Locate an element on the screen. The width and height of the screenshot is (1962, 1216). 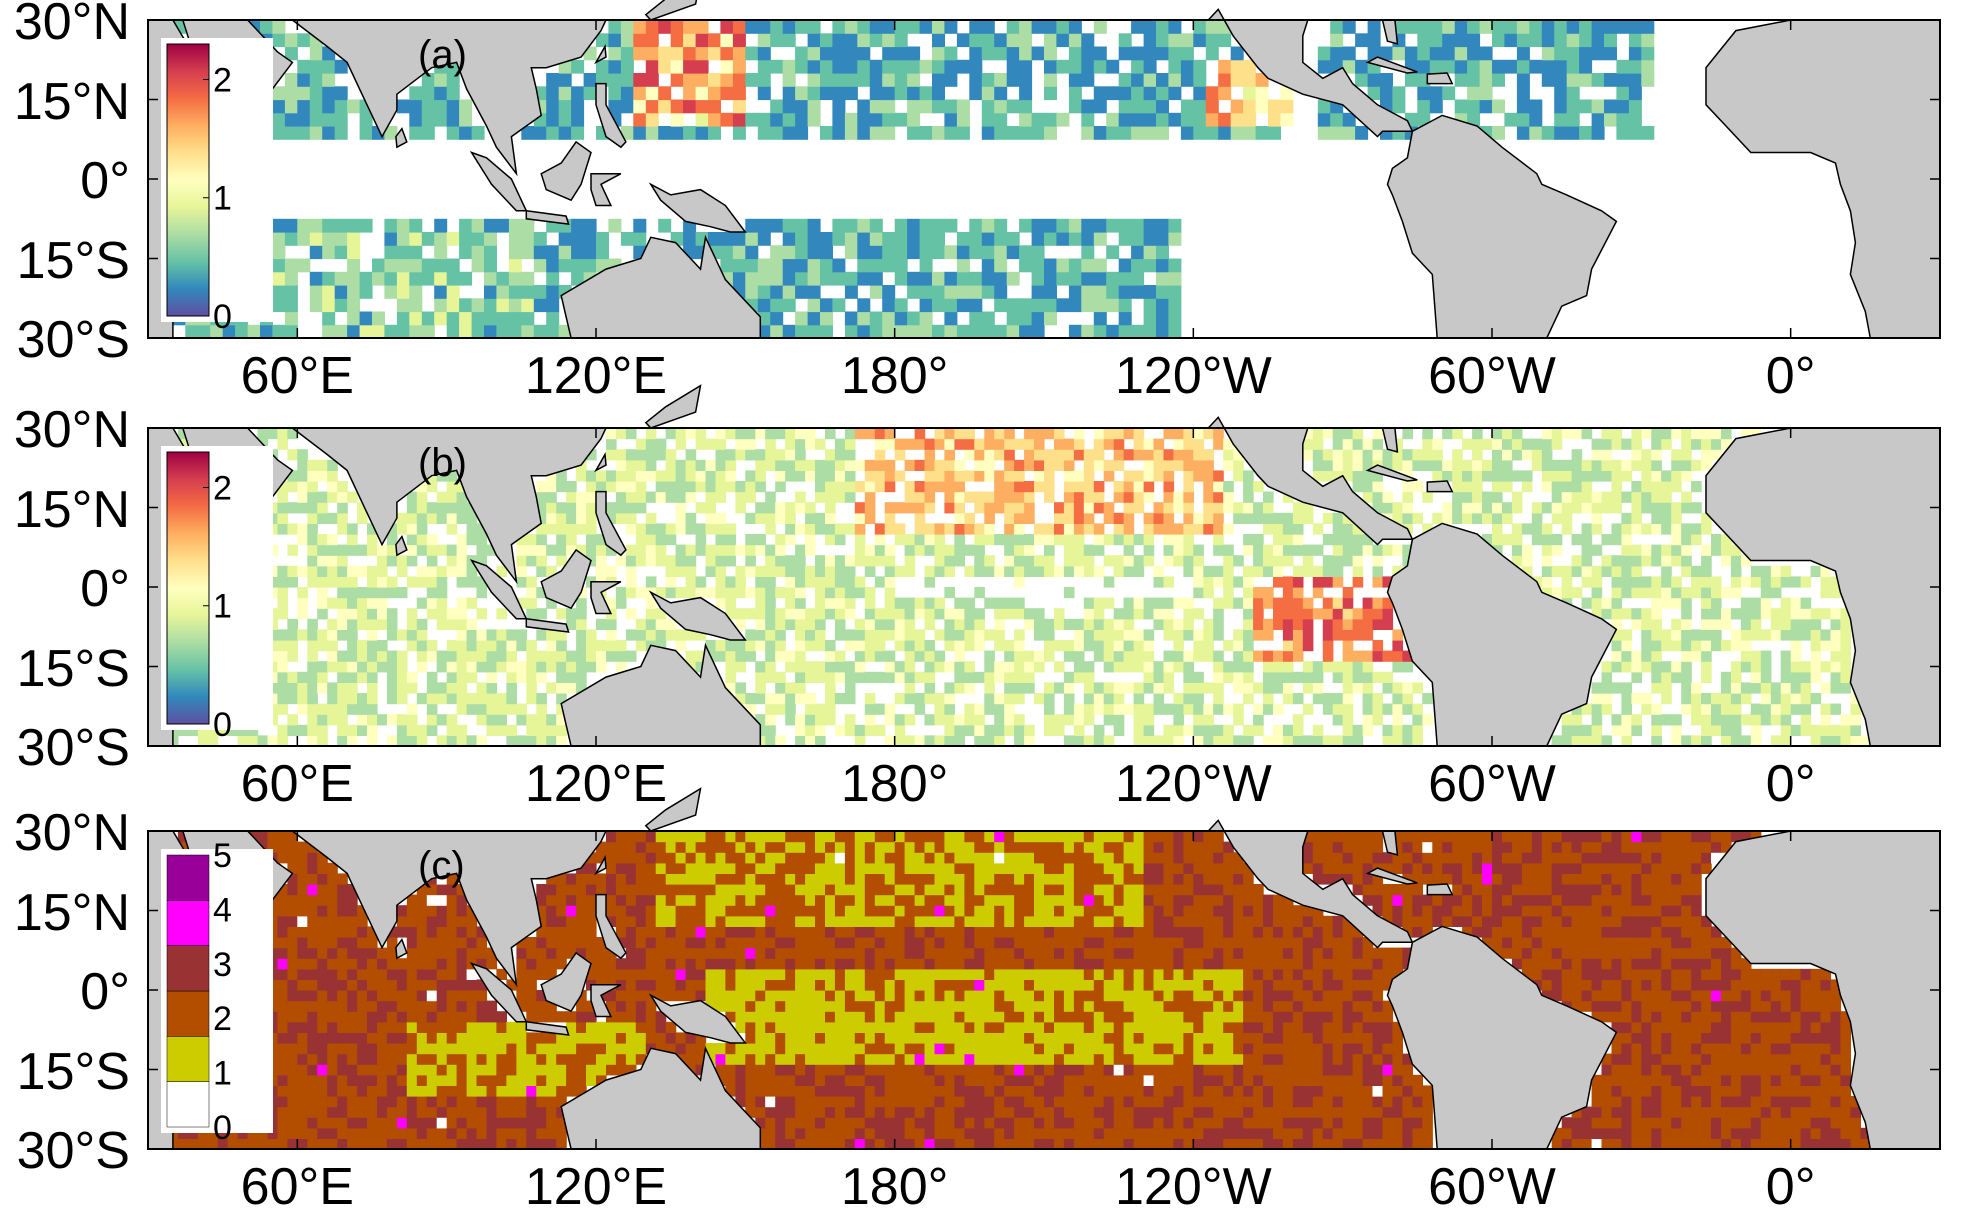
x-tick-label: 120°E is located at coordinates (596, 1187).